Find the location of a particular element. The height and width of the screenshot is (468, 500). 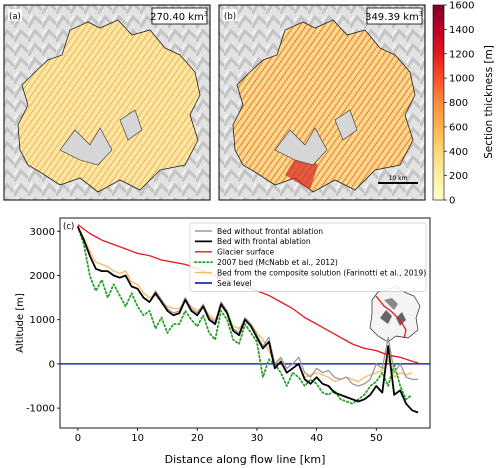

x-tick-label: 40 is located at coordinates (316, 438).